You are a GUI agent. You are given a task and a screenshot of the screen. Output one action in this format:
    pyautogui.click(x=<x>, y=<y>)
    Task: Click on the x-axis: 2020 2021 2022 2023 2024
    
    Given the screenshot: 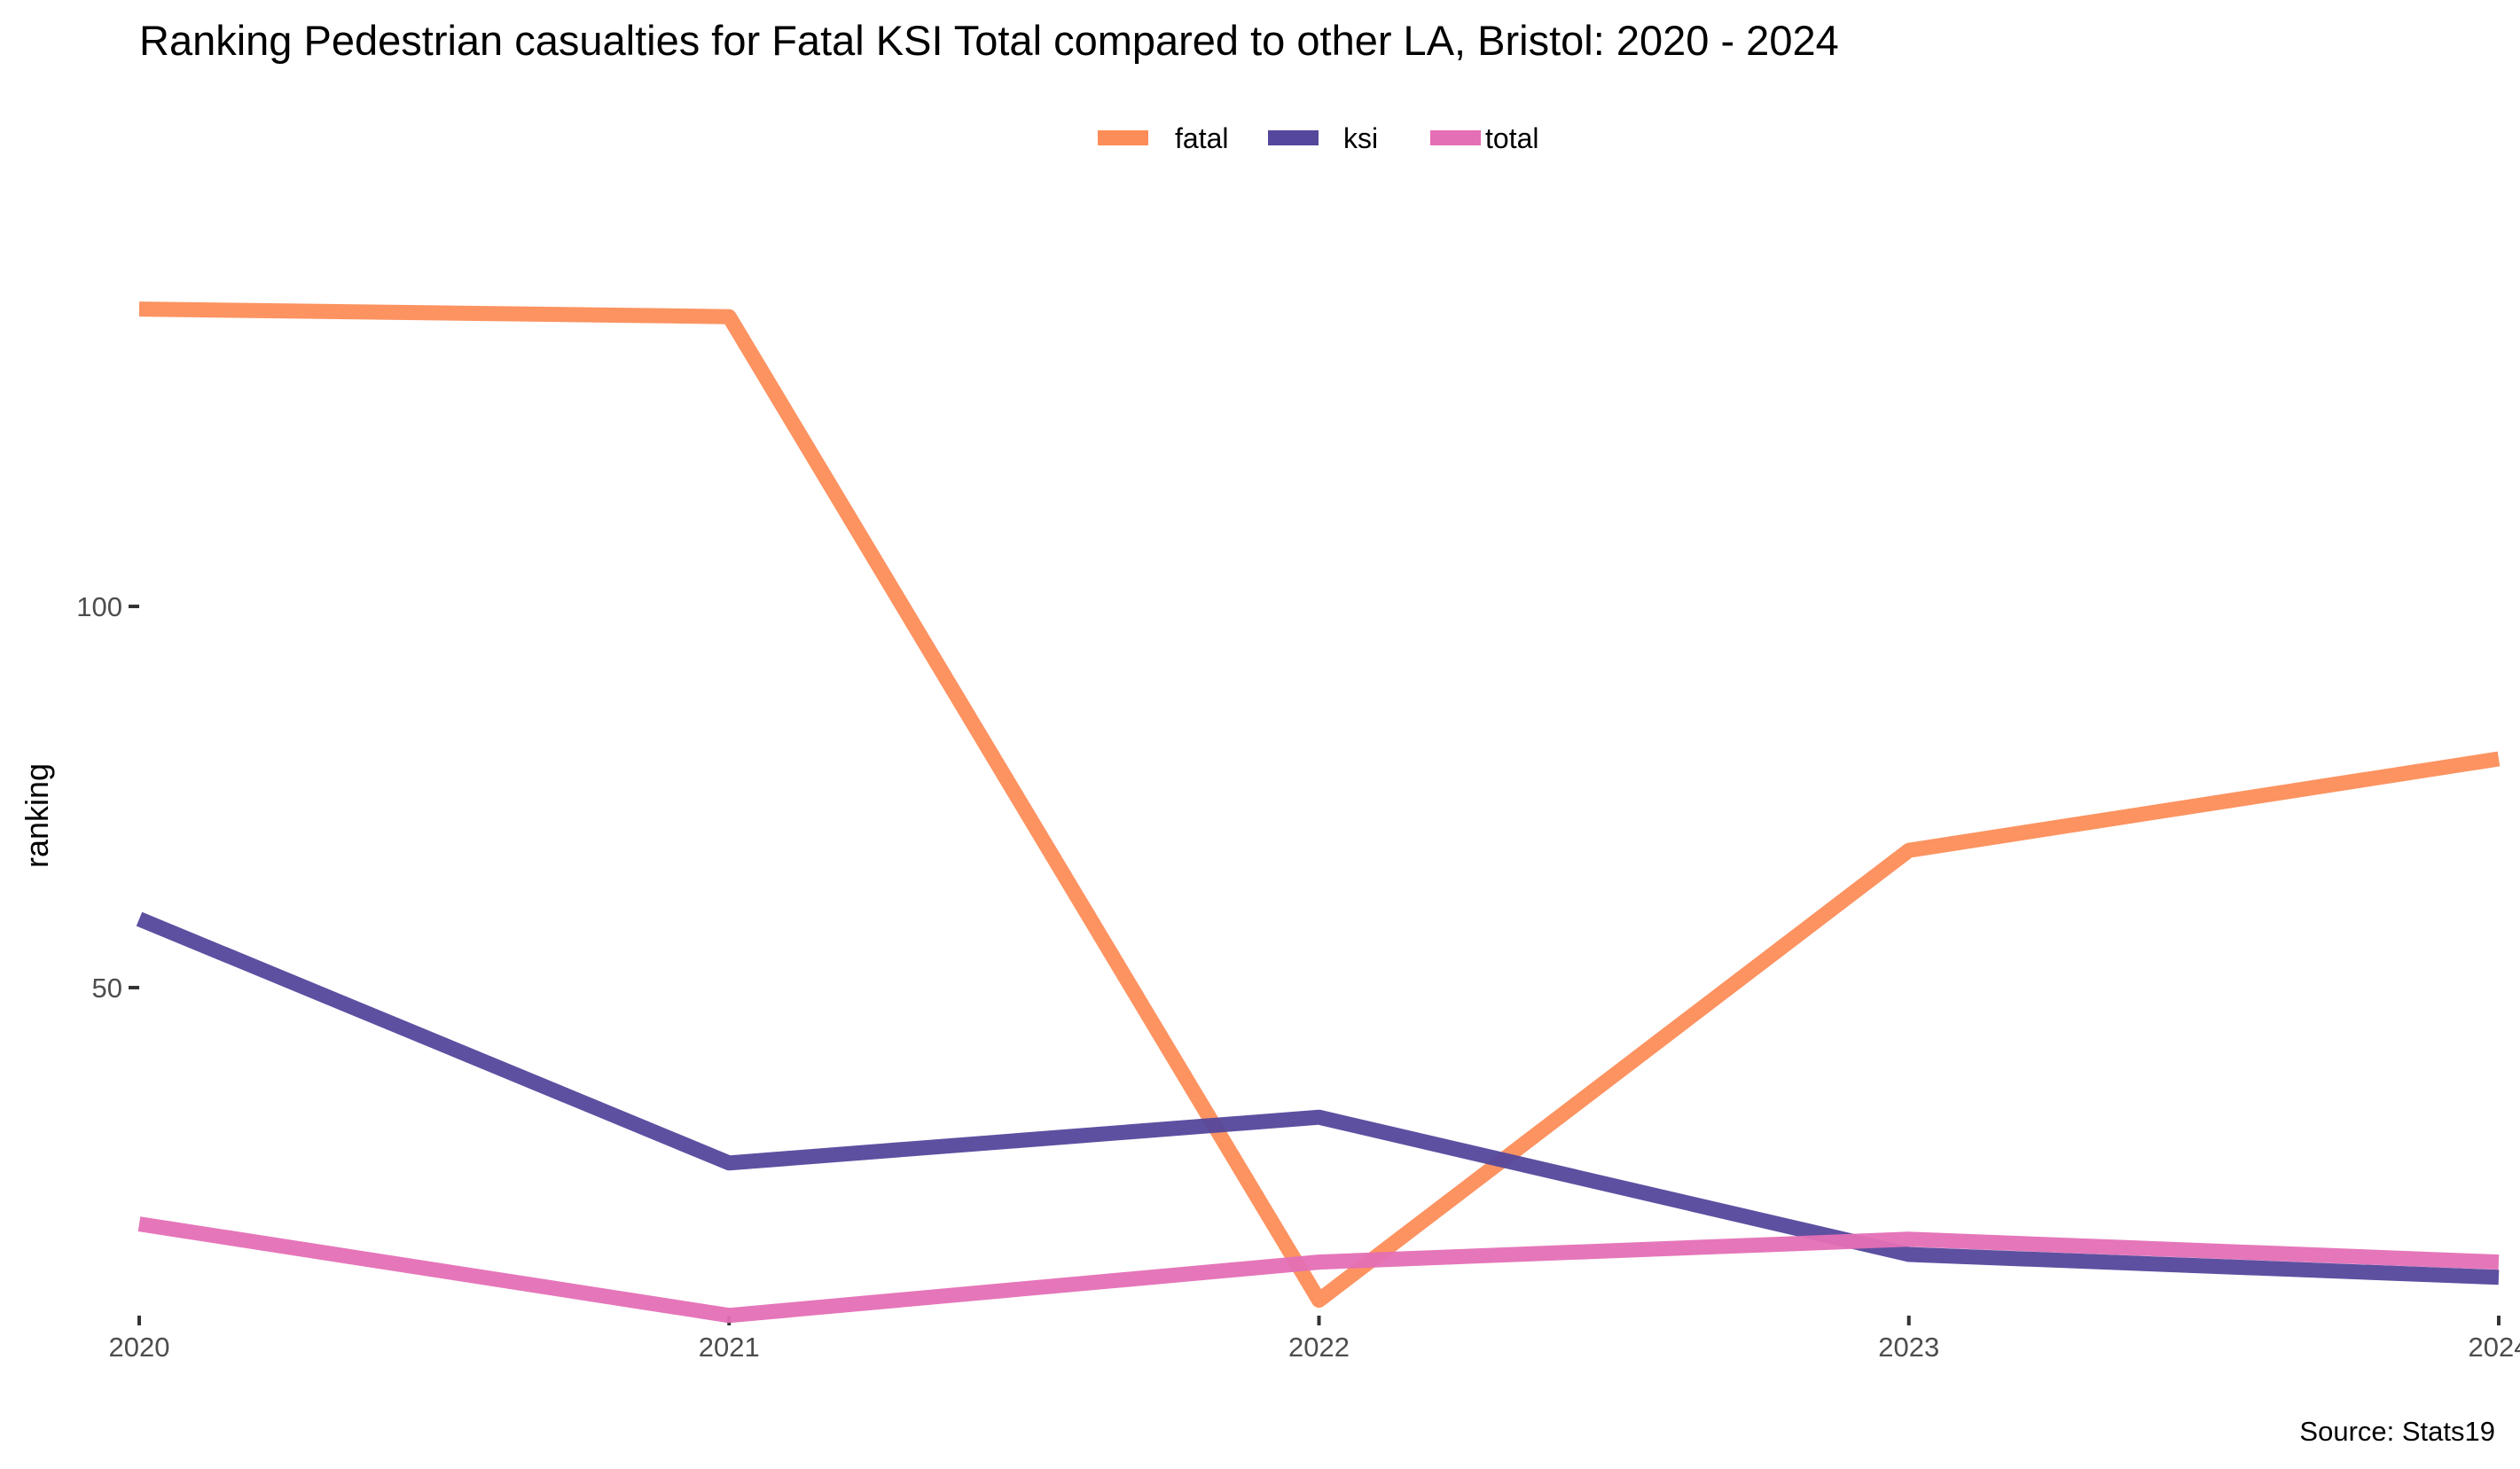 What is the action you would take?
    pyautogui.click(x=1314, y=1340)
    